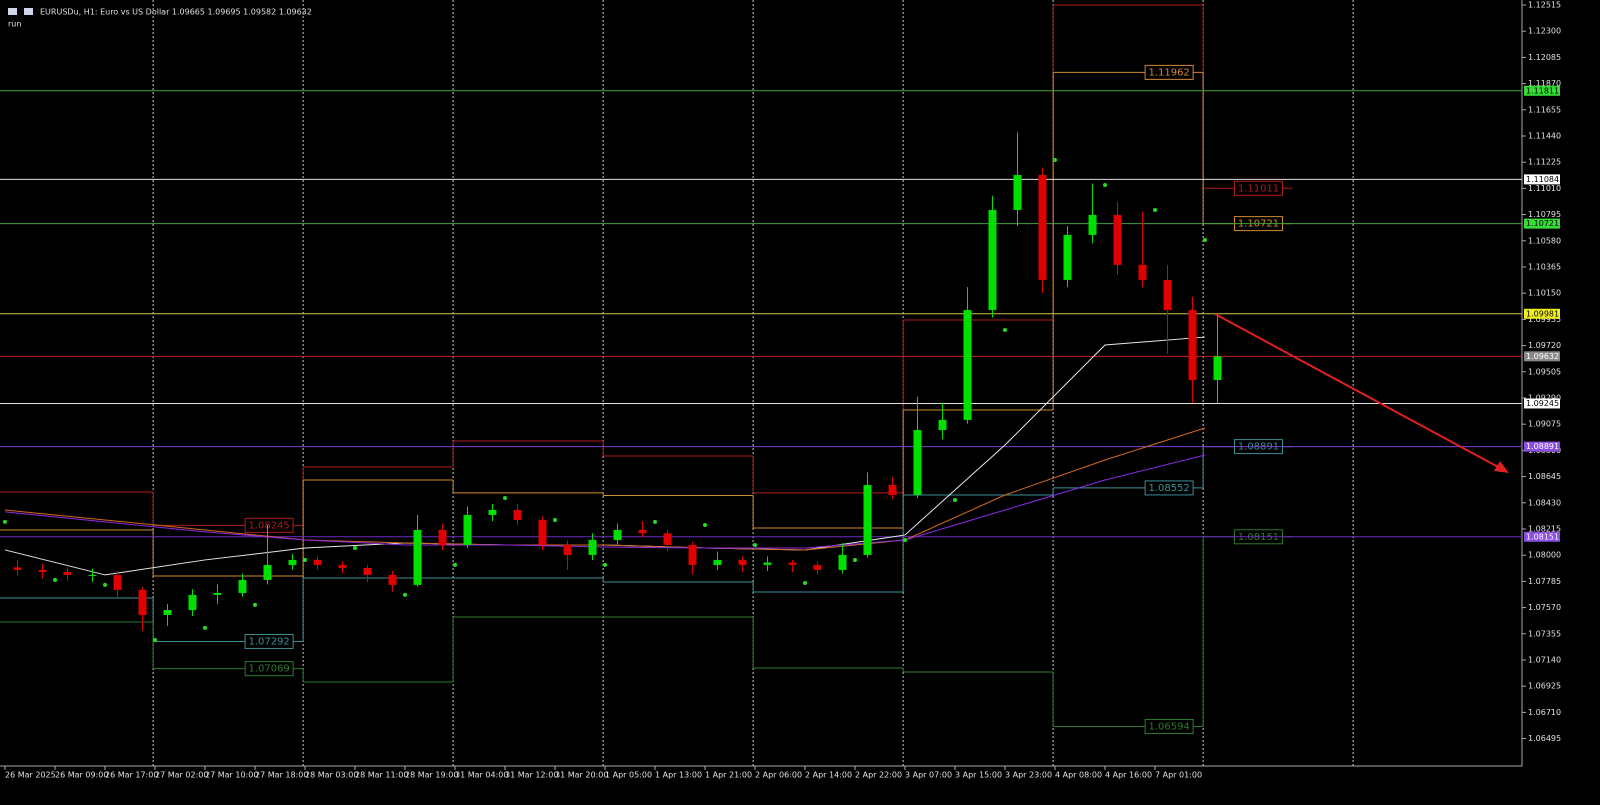 Image resolution: width=1600 pixels, height=805 pixels. Describe the element at coordinates (1544, 659) in the screenshot. I see `y-tick-label: 1.07140` at that location.